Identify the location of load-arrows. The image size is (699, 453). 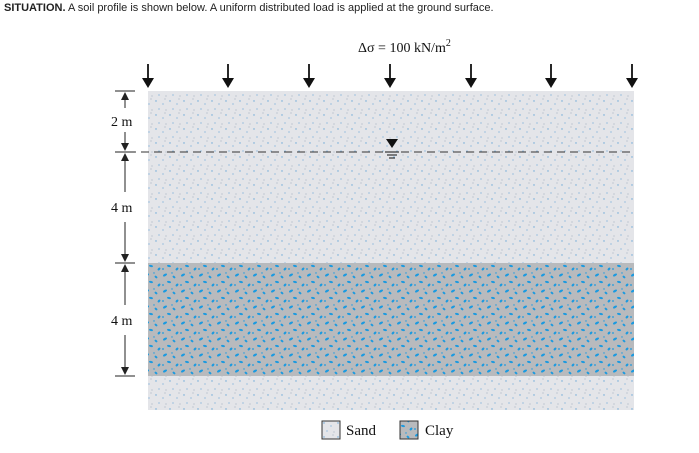
(390, 76).